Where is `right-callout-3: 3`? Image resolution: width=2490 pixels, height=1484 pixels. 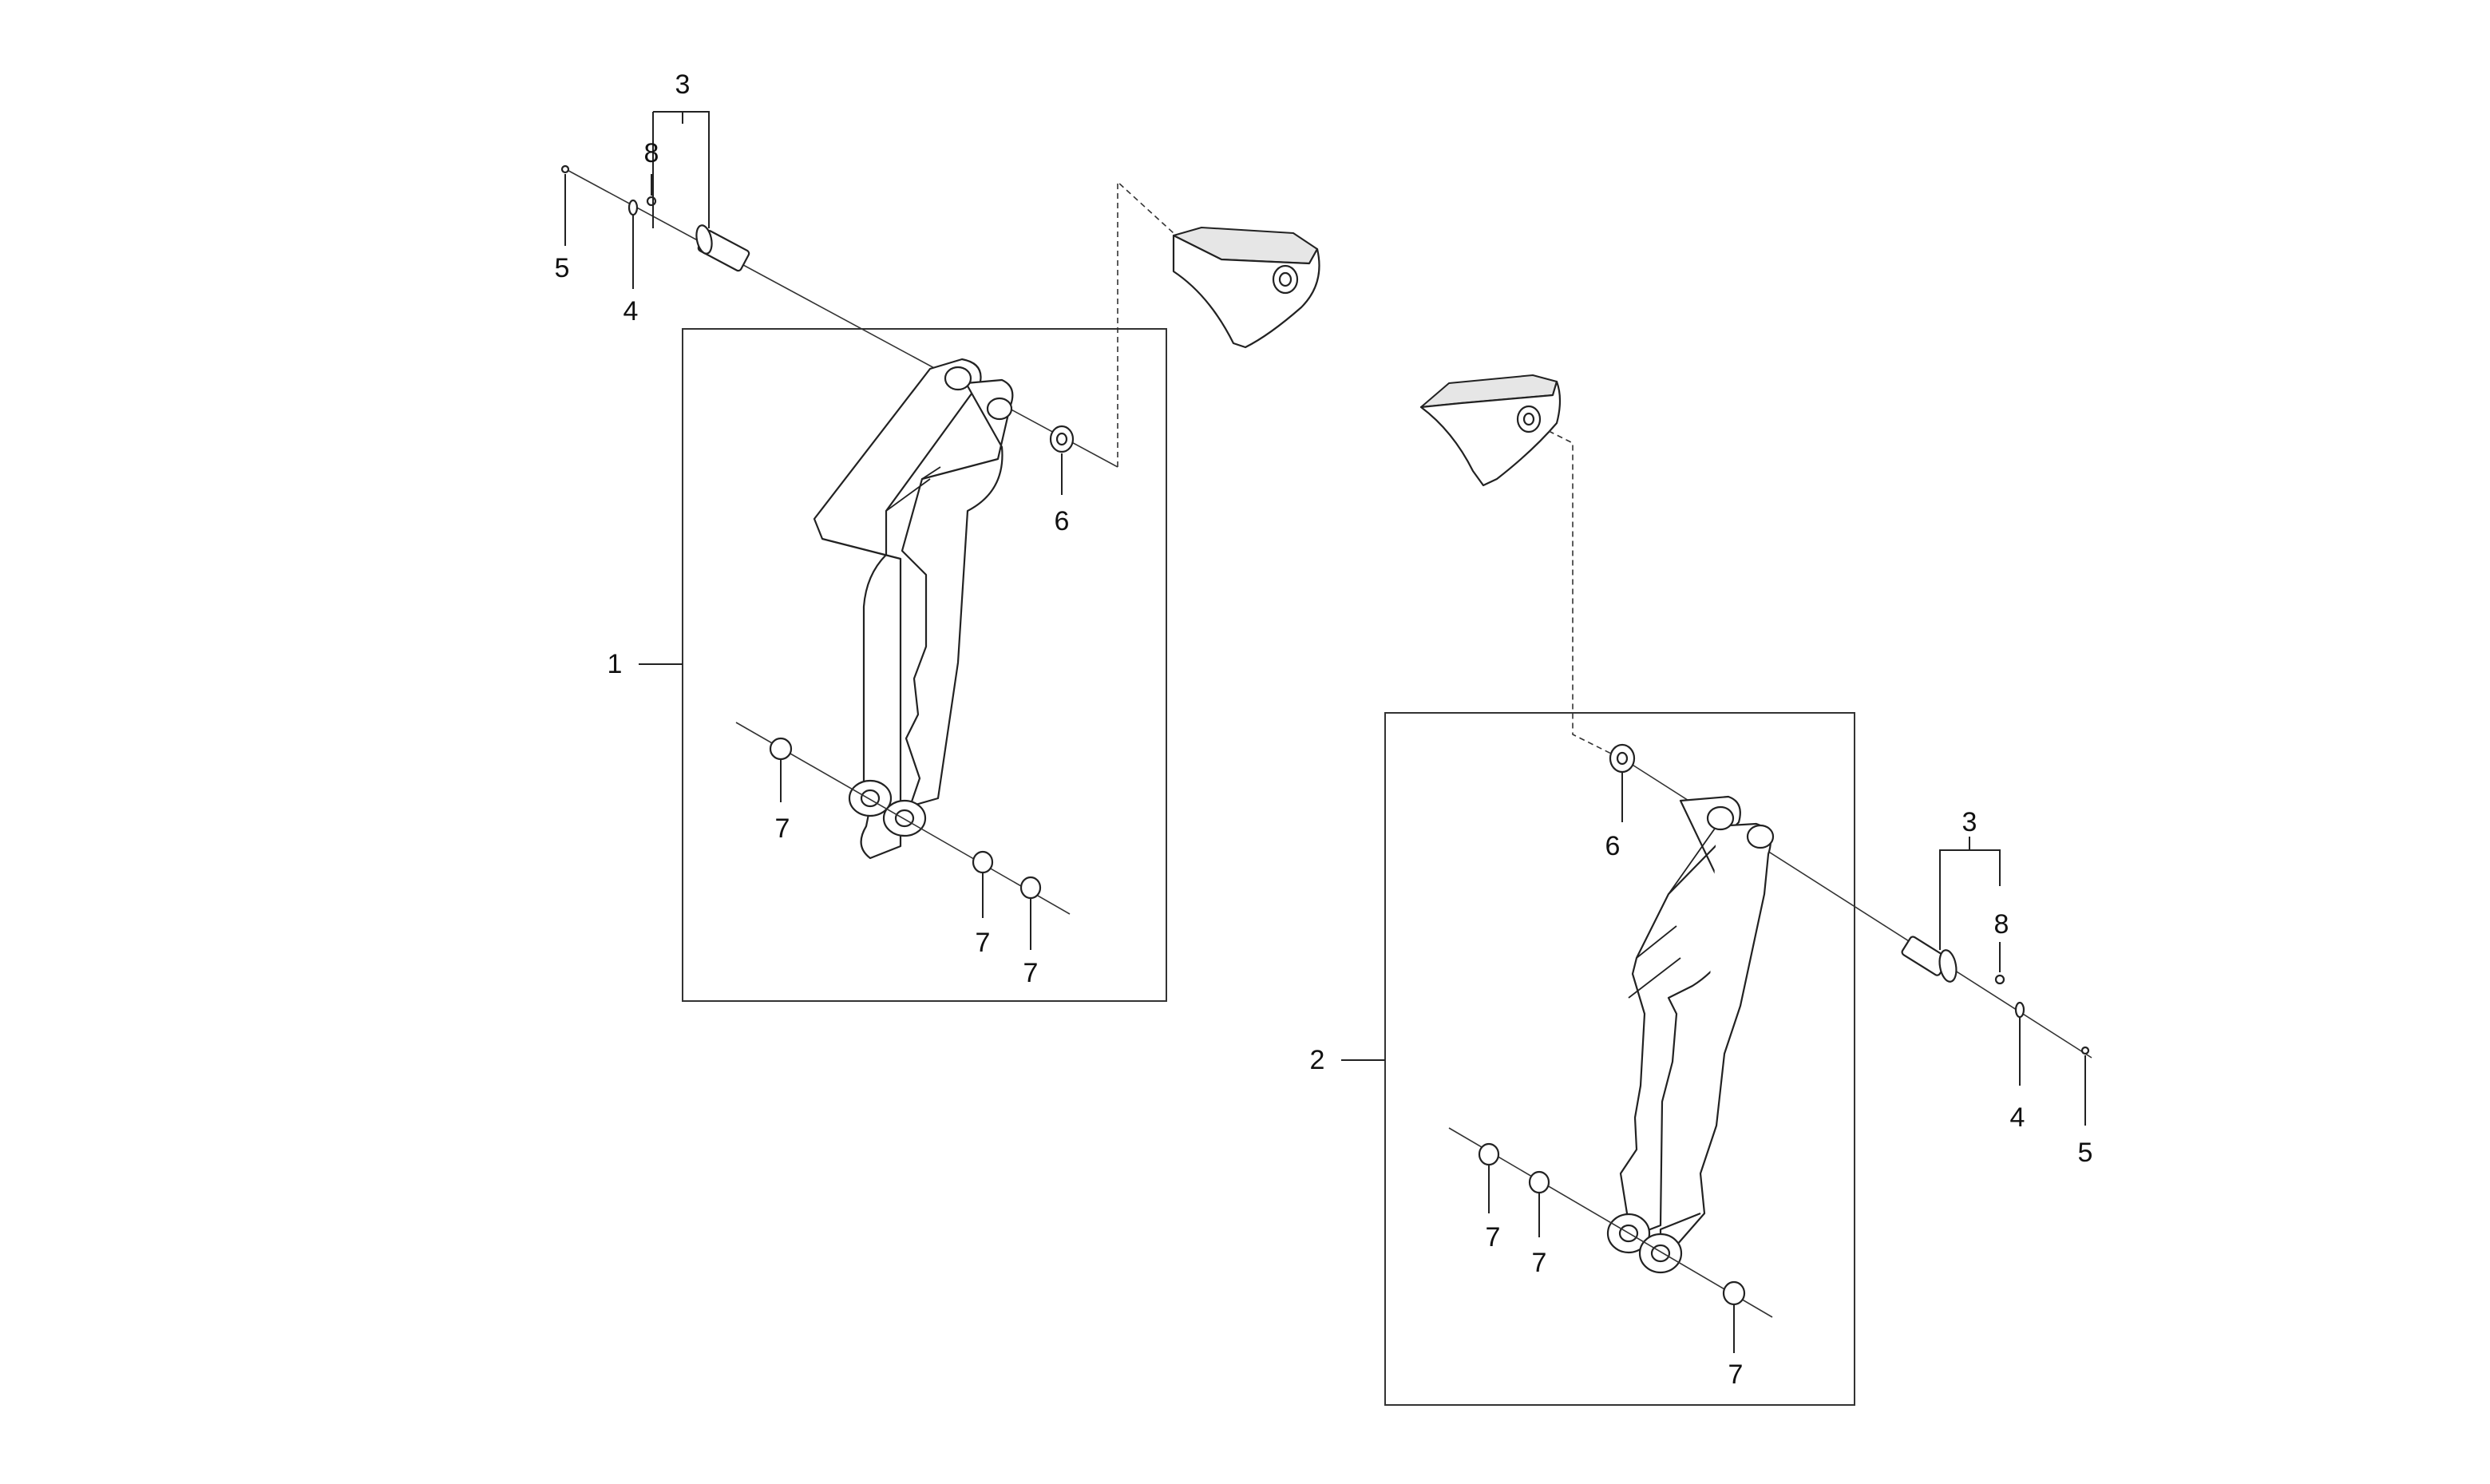 right-callout-3: 3 is located at coordinates (1969, 822).